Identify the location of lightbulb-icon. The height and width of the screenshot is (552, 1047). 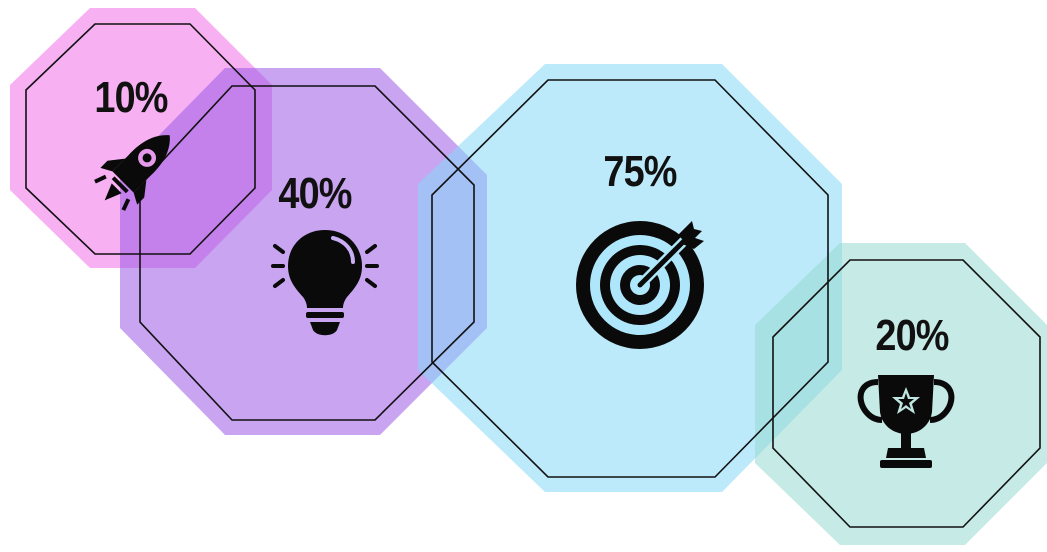
(325, 283).